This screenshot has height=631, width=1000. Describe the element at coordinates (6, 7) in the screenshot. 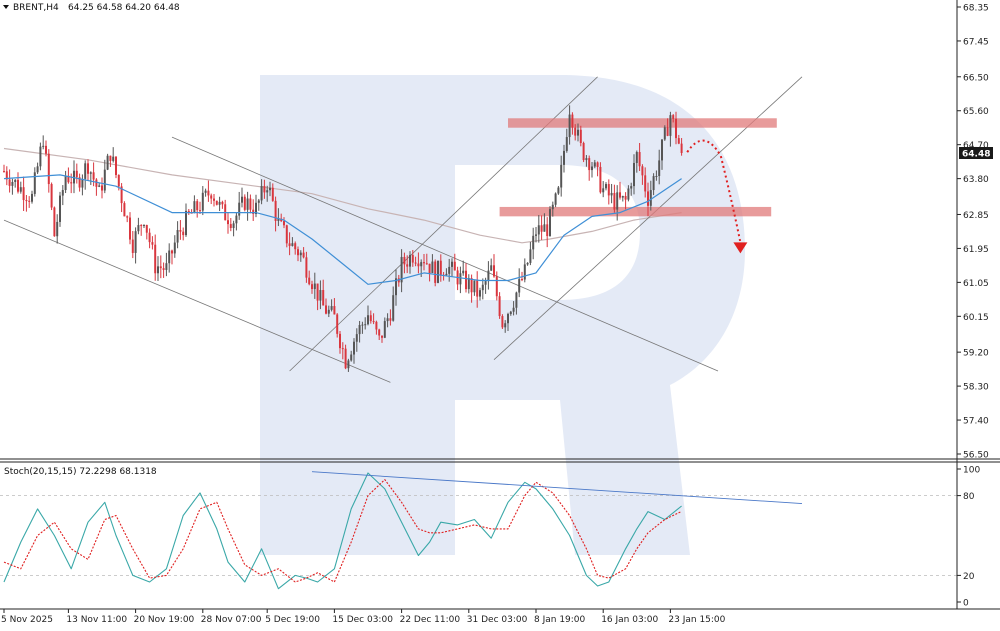

I see `dropdown-triangle-icon` at that location.